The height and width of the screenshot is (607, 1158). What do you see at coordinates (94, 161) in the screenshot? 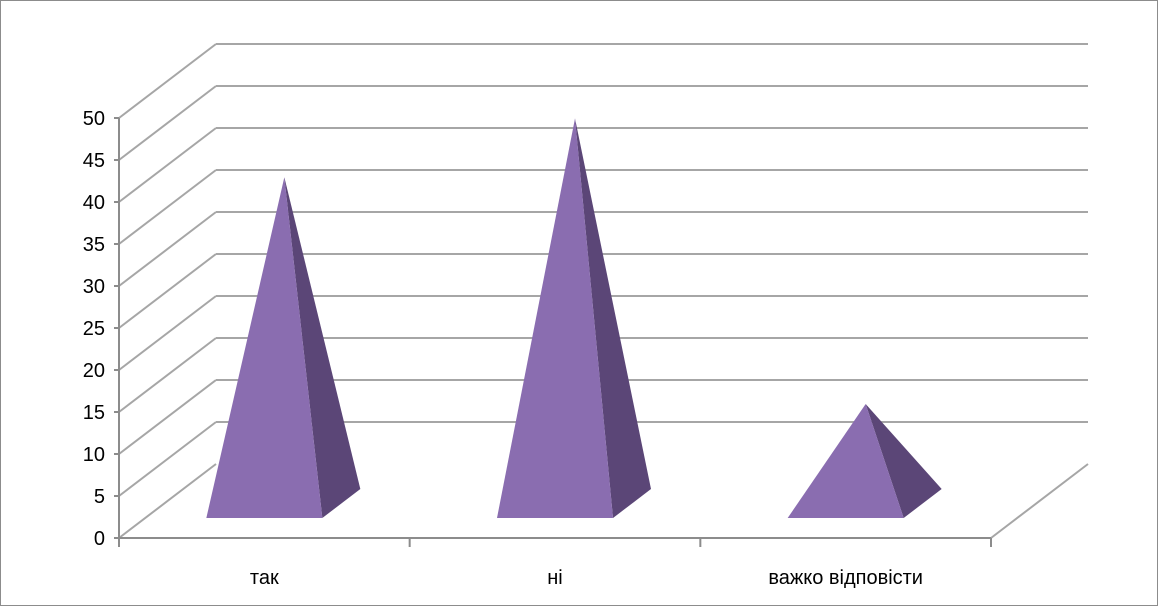
I see `y-tick-label: 45` at bounding box center [94, 161].